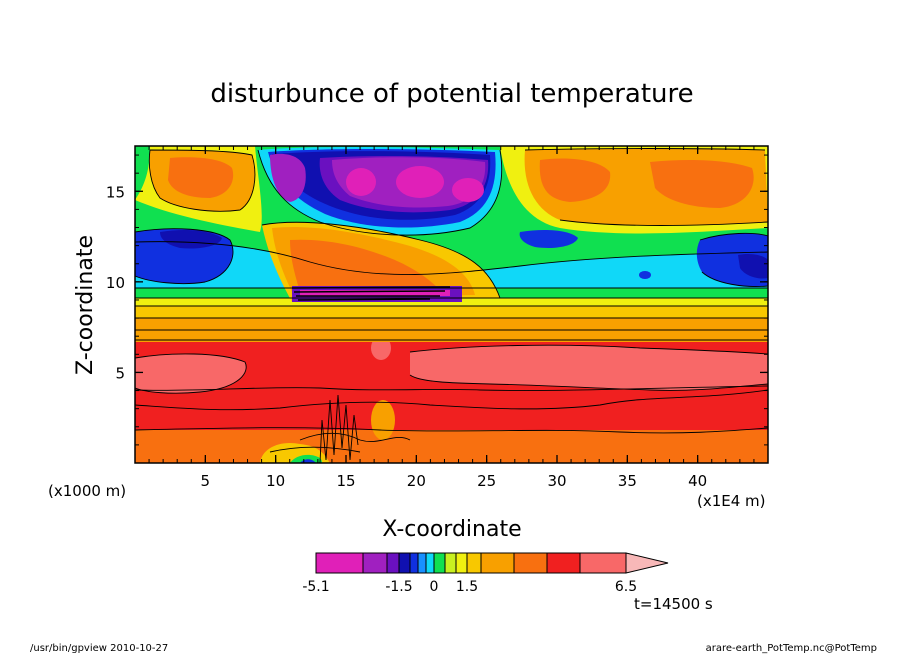 This screenshot has height=654, width=904. What do you see at coordinates (120, 373) in the screenshot?
I see `y-tick-label: 5` at bounding box center [120, 373].